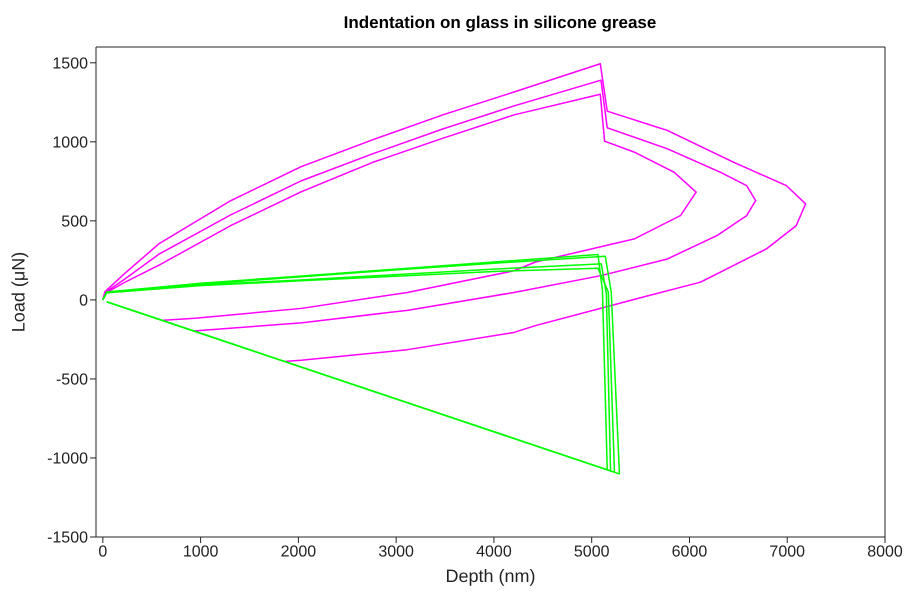 The height and width of the screenshot is (600, 920). What do you see at coordinates (67, 459) in the screenshot?
I see `y-tick-label: -1000` at bounding box center [67, 459].